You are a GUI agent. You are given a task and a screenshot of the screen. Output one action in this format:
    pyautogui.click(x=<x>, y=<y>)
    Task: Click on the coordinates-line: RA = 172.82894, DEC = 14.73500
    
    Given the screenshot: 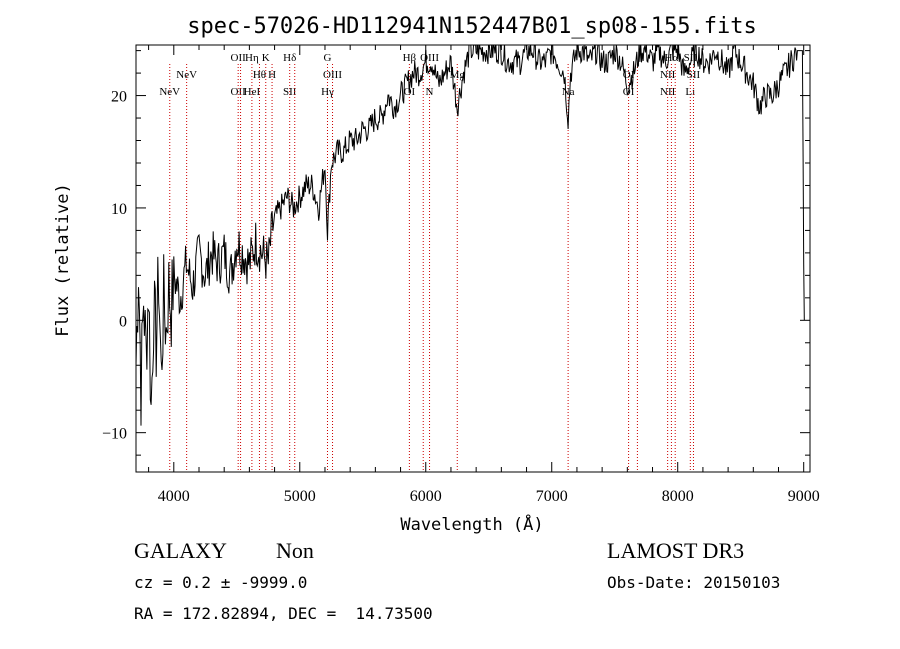 What is the action you would take?
    pyautogui.click(x=283, y=613)
    